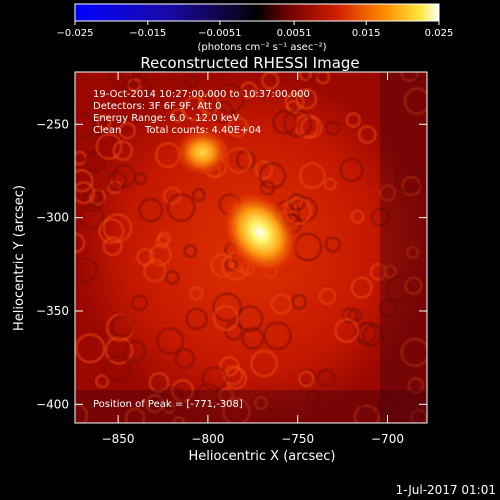 This screenshot has width=500, height=500. Describe the element at coordinates (254, 30) in the screenshot. I see `colorbar-ticks: −0.025 −0.015 −0.0051 0.0051 0.015 0.025` at that location.